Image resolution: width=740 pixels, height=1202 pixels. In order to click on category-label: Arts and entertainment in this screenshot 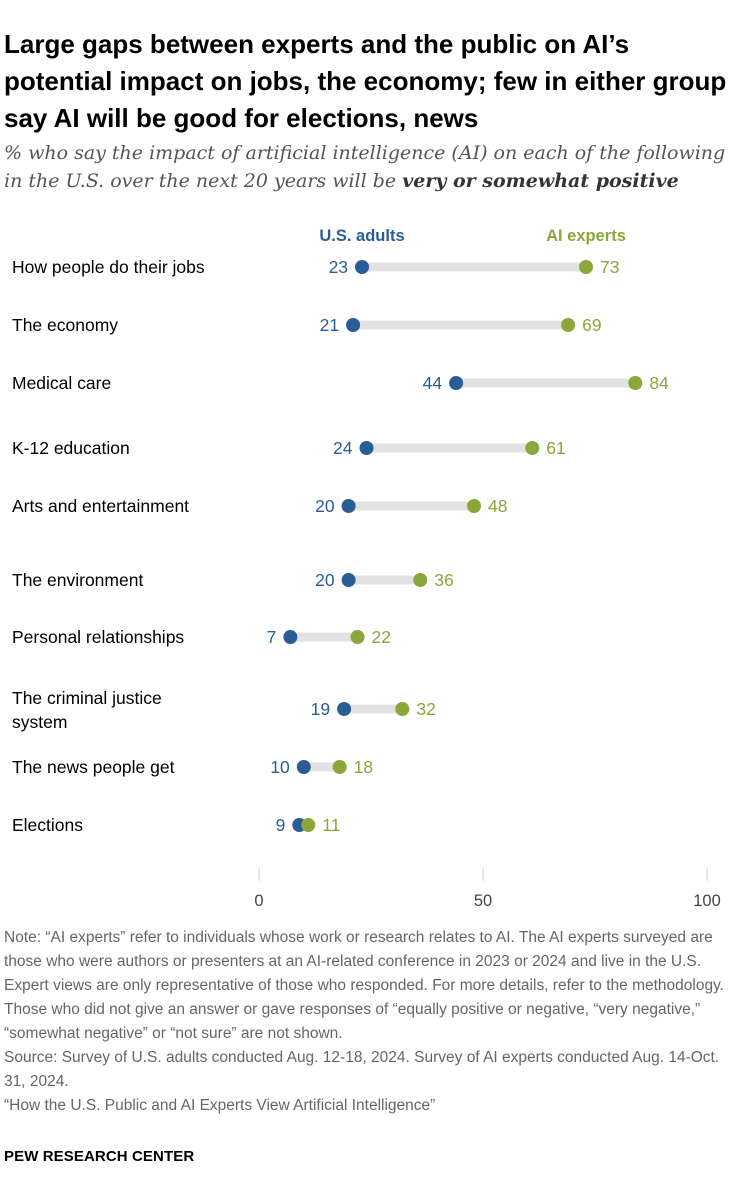, I will do `click(100, 506)`.